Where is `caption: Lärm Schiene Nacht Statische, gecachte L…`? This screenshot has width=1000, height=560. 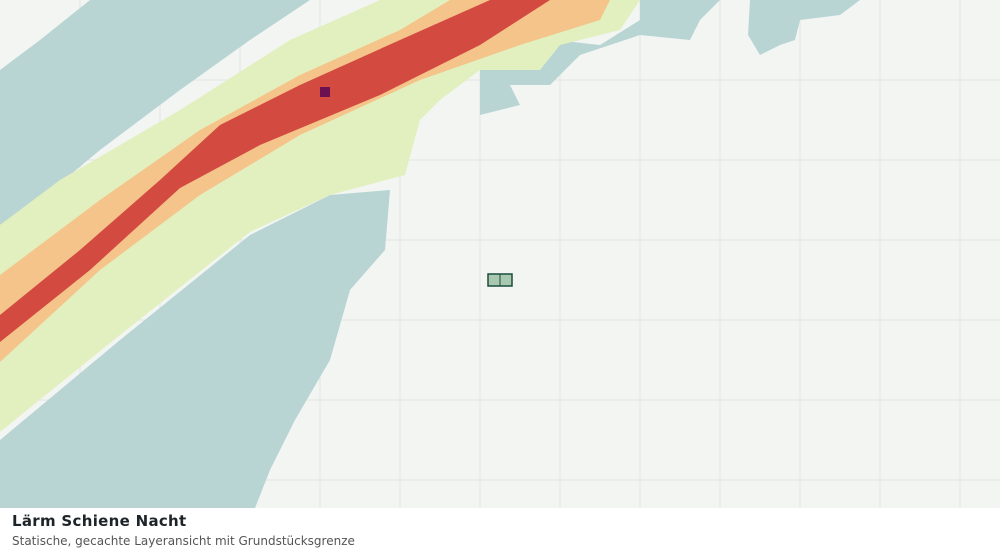 caption: Lärm Schiene Nacht Statische, gecachte L… is located at coordinates (502, 530).